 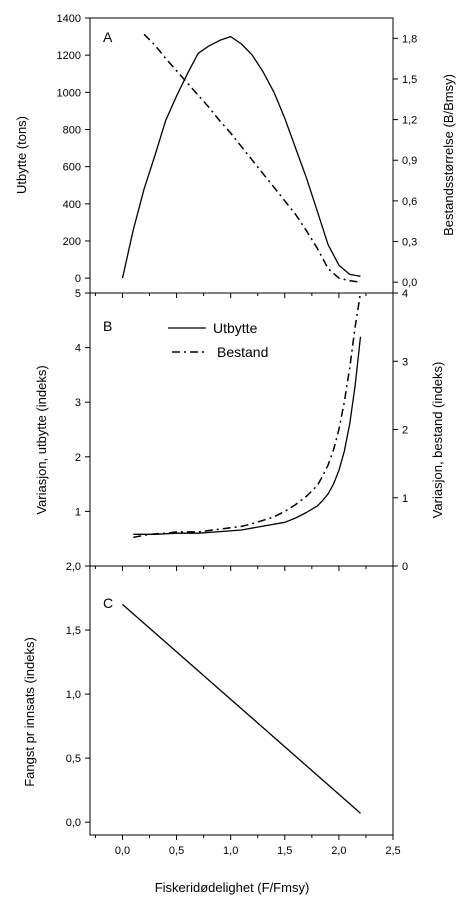 I want to click on panel-b-series-bestand-line, so click(x=247, y=415).